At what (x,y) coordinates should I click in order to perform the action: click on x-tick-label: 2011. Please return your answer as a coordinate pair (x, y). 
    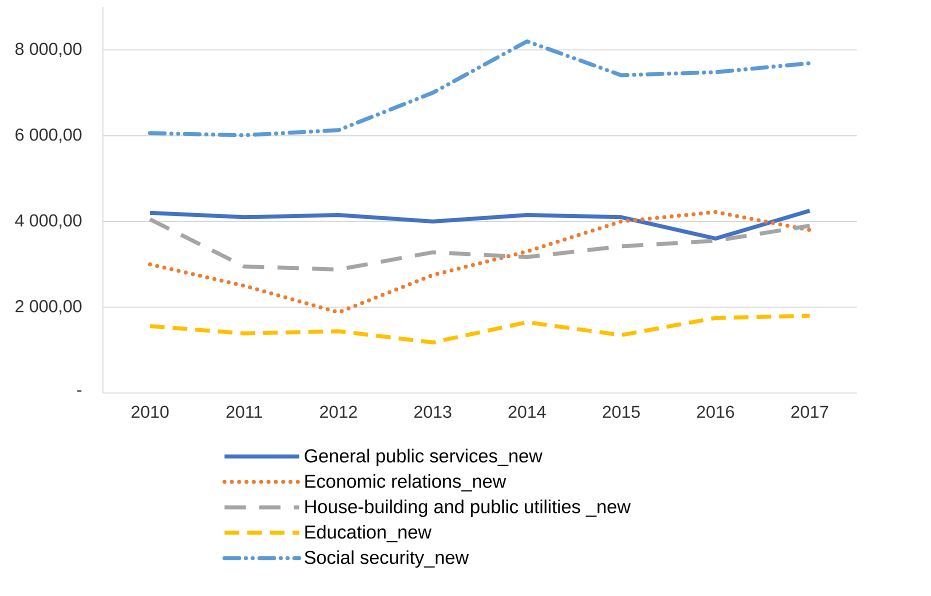
    Looking at the image, I should click on (244, 412).